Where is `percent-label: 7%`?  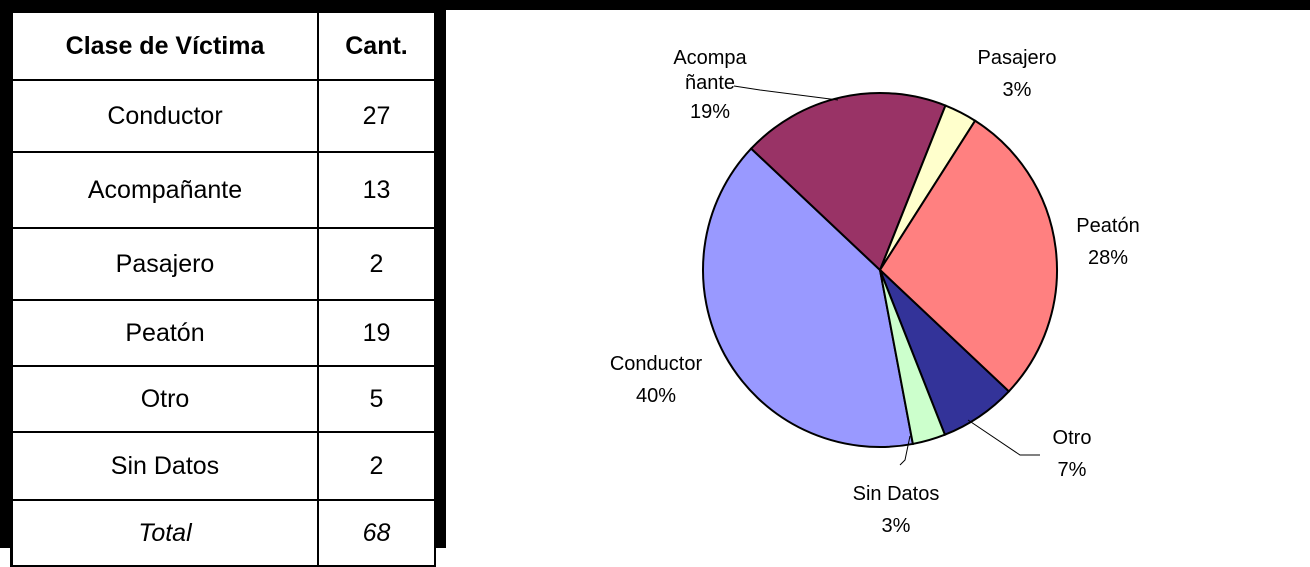 percent-label: 7% is located at coordinates (1072, 470).